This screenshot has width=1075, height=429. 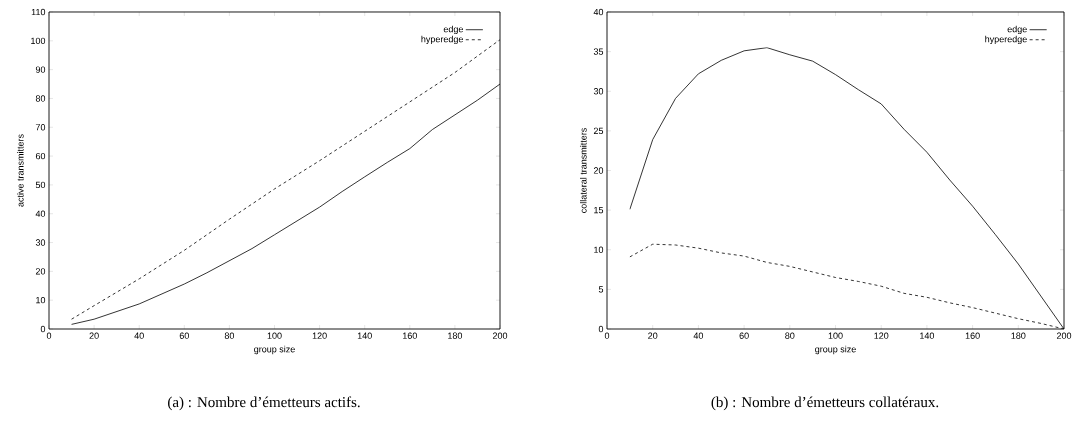 I want to click on y-tick-label: 110, so click(x=38, y=12).